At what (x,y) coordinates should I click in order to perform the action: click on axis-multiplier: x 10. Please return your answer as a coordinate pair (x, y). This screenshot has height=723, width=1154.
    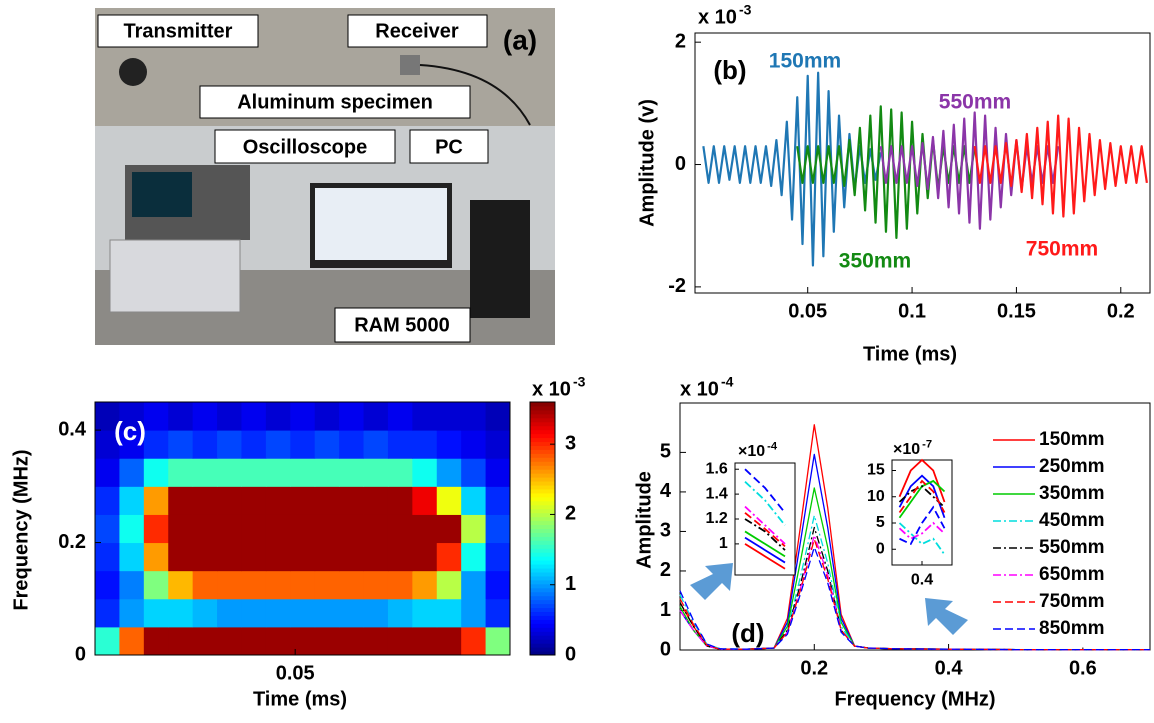
    Looking at the image, I should click on (551, 389).